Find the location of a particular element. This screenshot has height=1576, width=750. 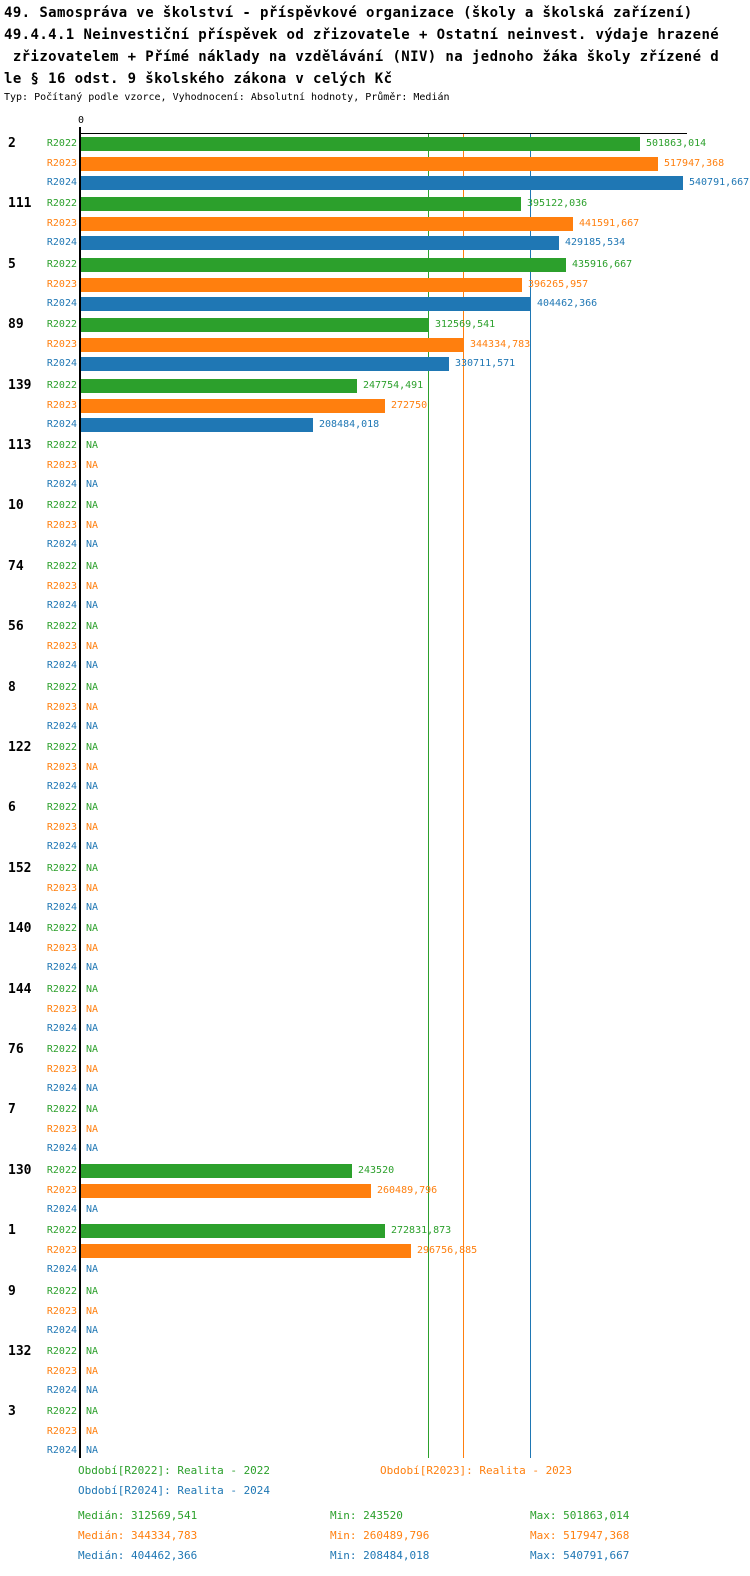

group-label: 113 is located at coordinates (20, 445).